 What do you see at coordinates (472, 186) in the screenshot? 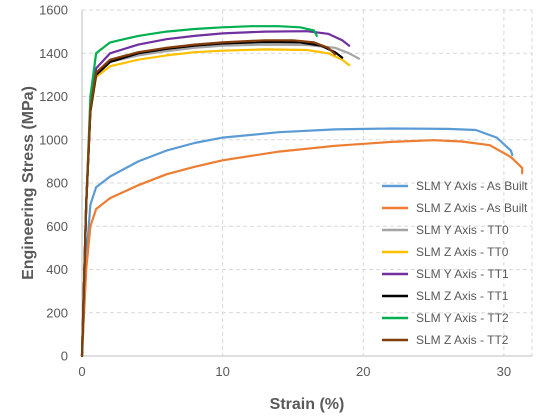
I see `legend-label: SLM Y Axis - As Built` at bounding box center [472, 186].